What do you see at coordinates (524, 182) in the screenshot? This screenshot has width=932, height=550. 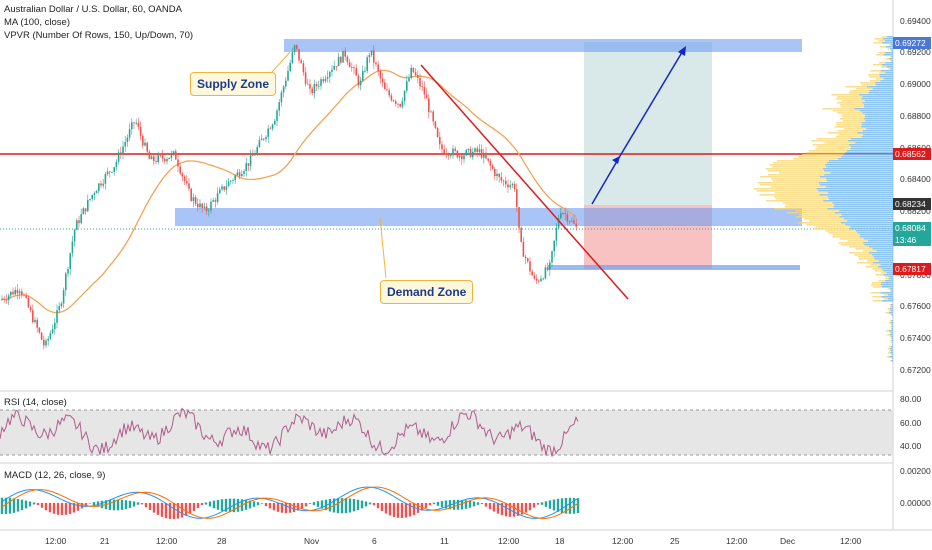 I see `descending-trendline` at bounding box center [524, 182].